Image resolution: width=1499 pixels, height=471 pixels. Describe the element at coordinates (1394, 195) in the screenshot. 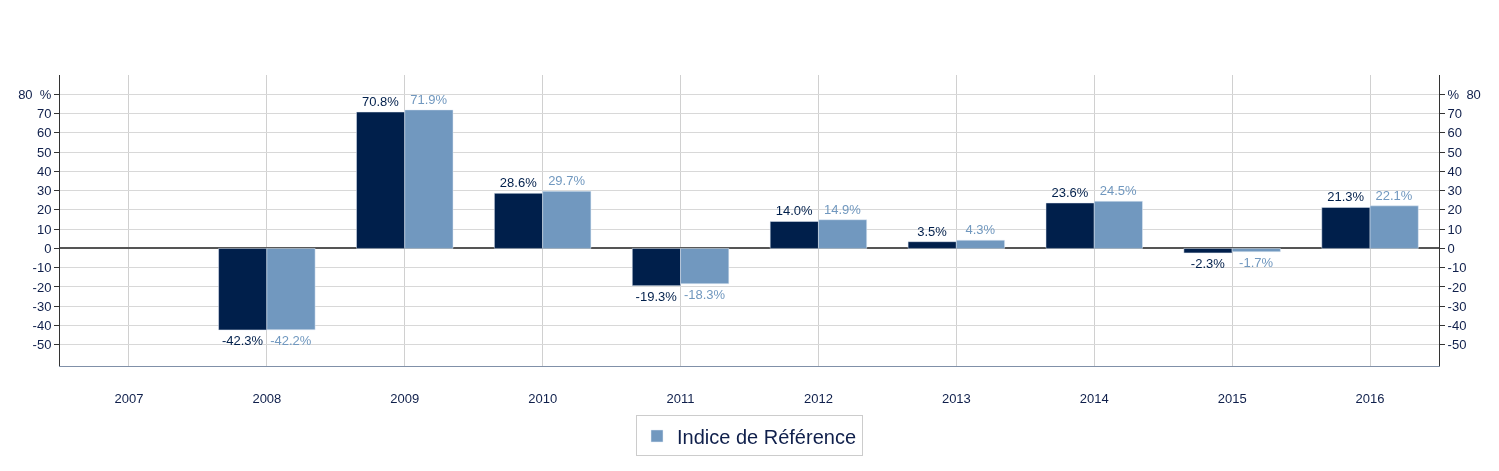

I see `data-label: 22.1%` at that location.